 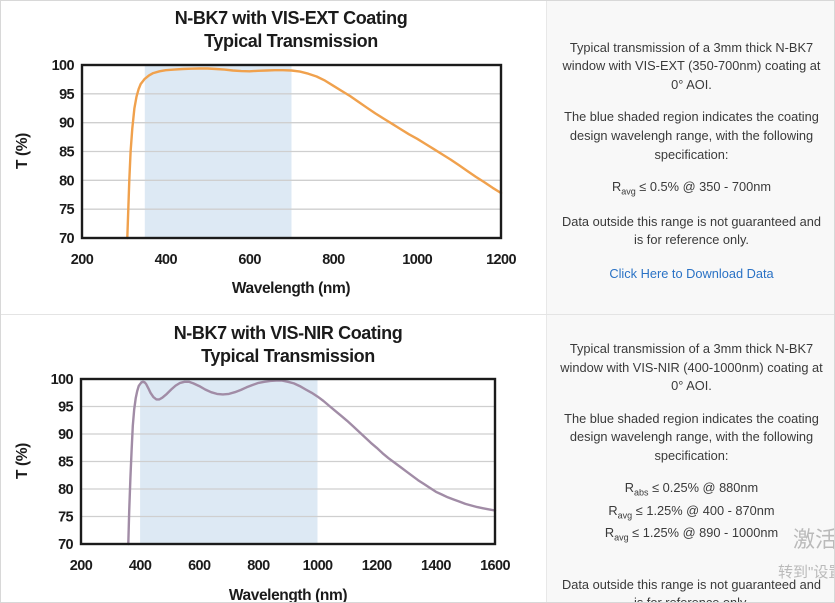 I want to click on spec-list: Ravg ≤ 0.5% @ 350 - 700nm, so click(x=691, y=188).